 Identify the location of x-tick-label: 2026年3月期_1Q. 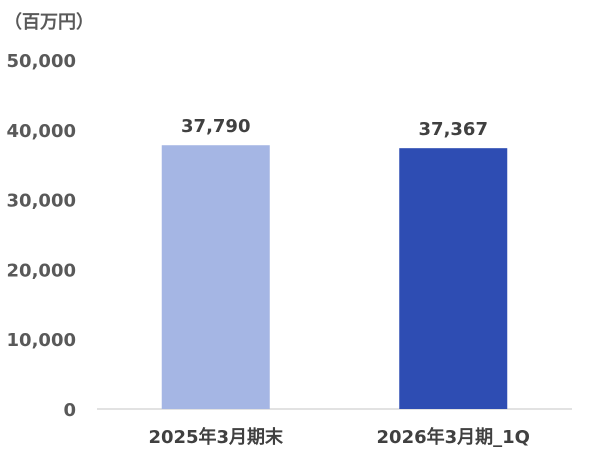
(453, 437).